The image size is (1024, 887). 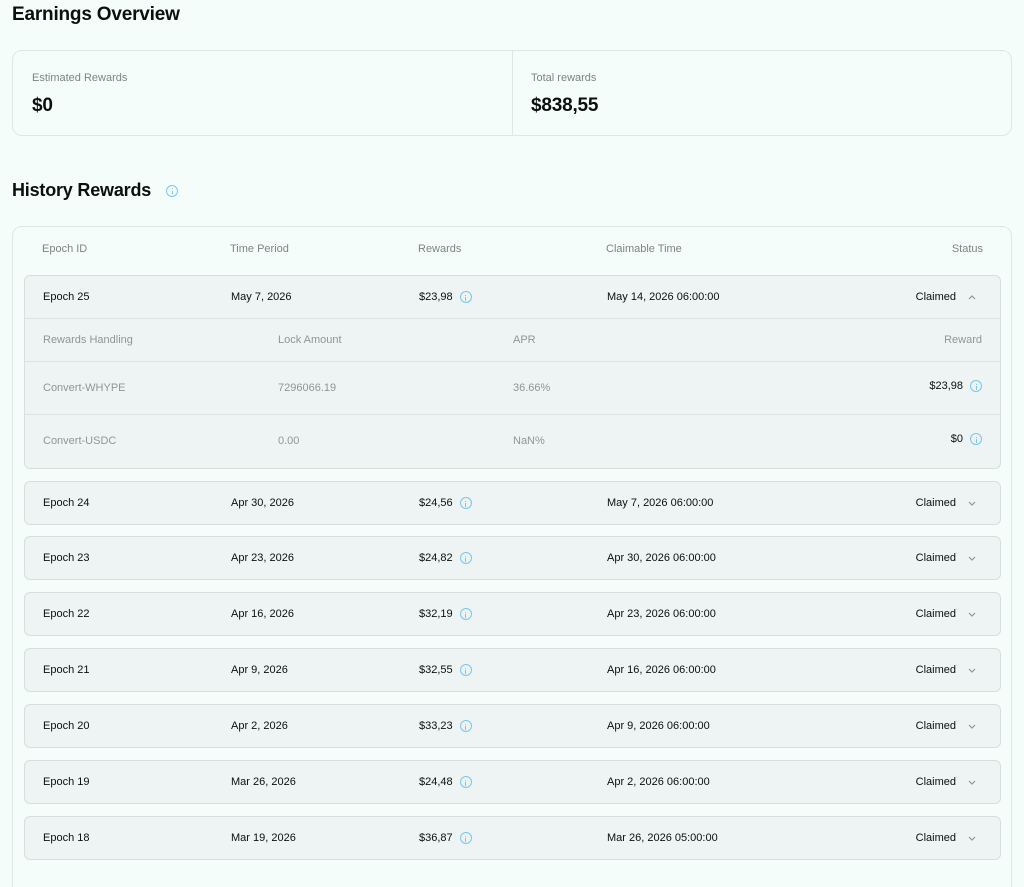 I want to click on rewards-value: $24,82, so click(x=436, y=558).